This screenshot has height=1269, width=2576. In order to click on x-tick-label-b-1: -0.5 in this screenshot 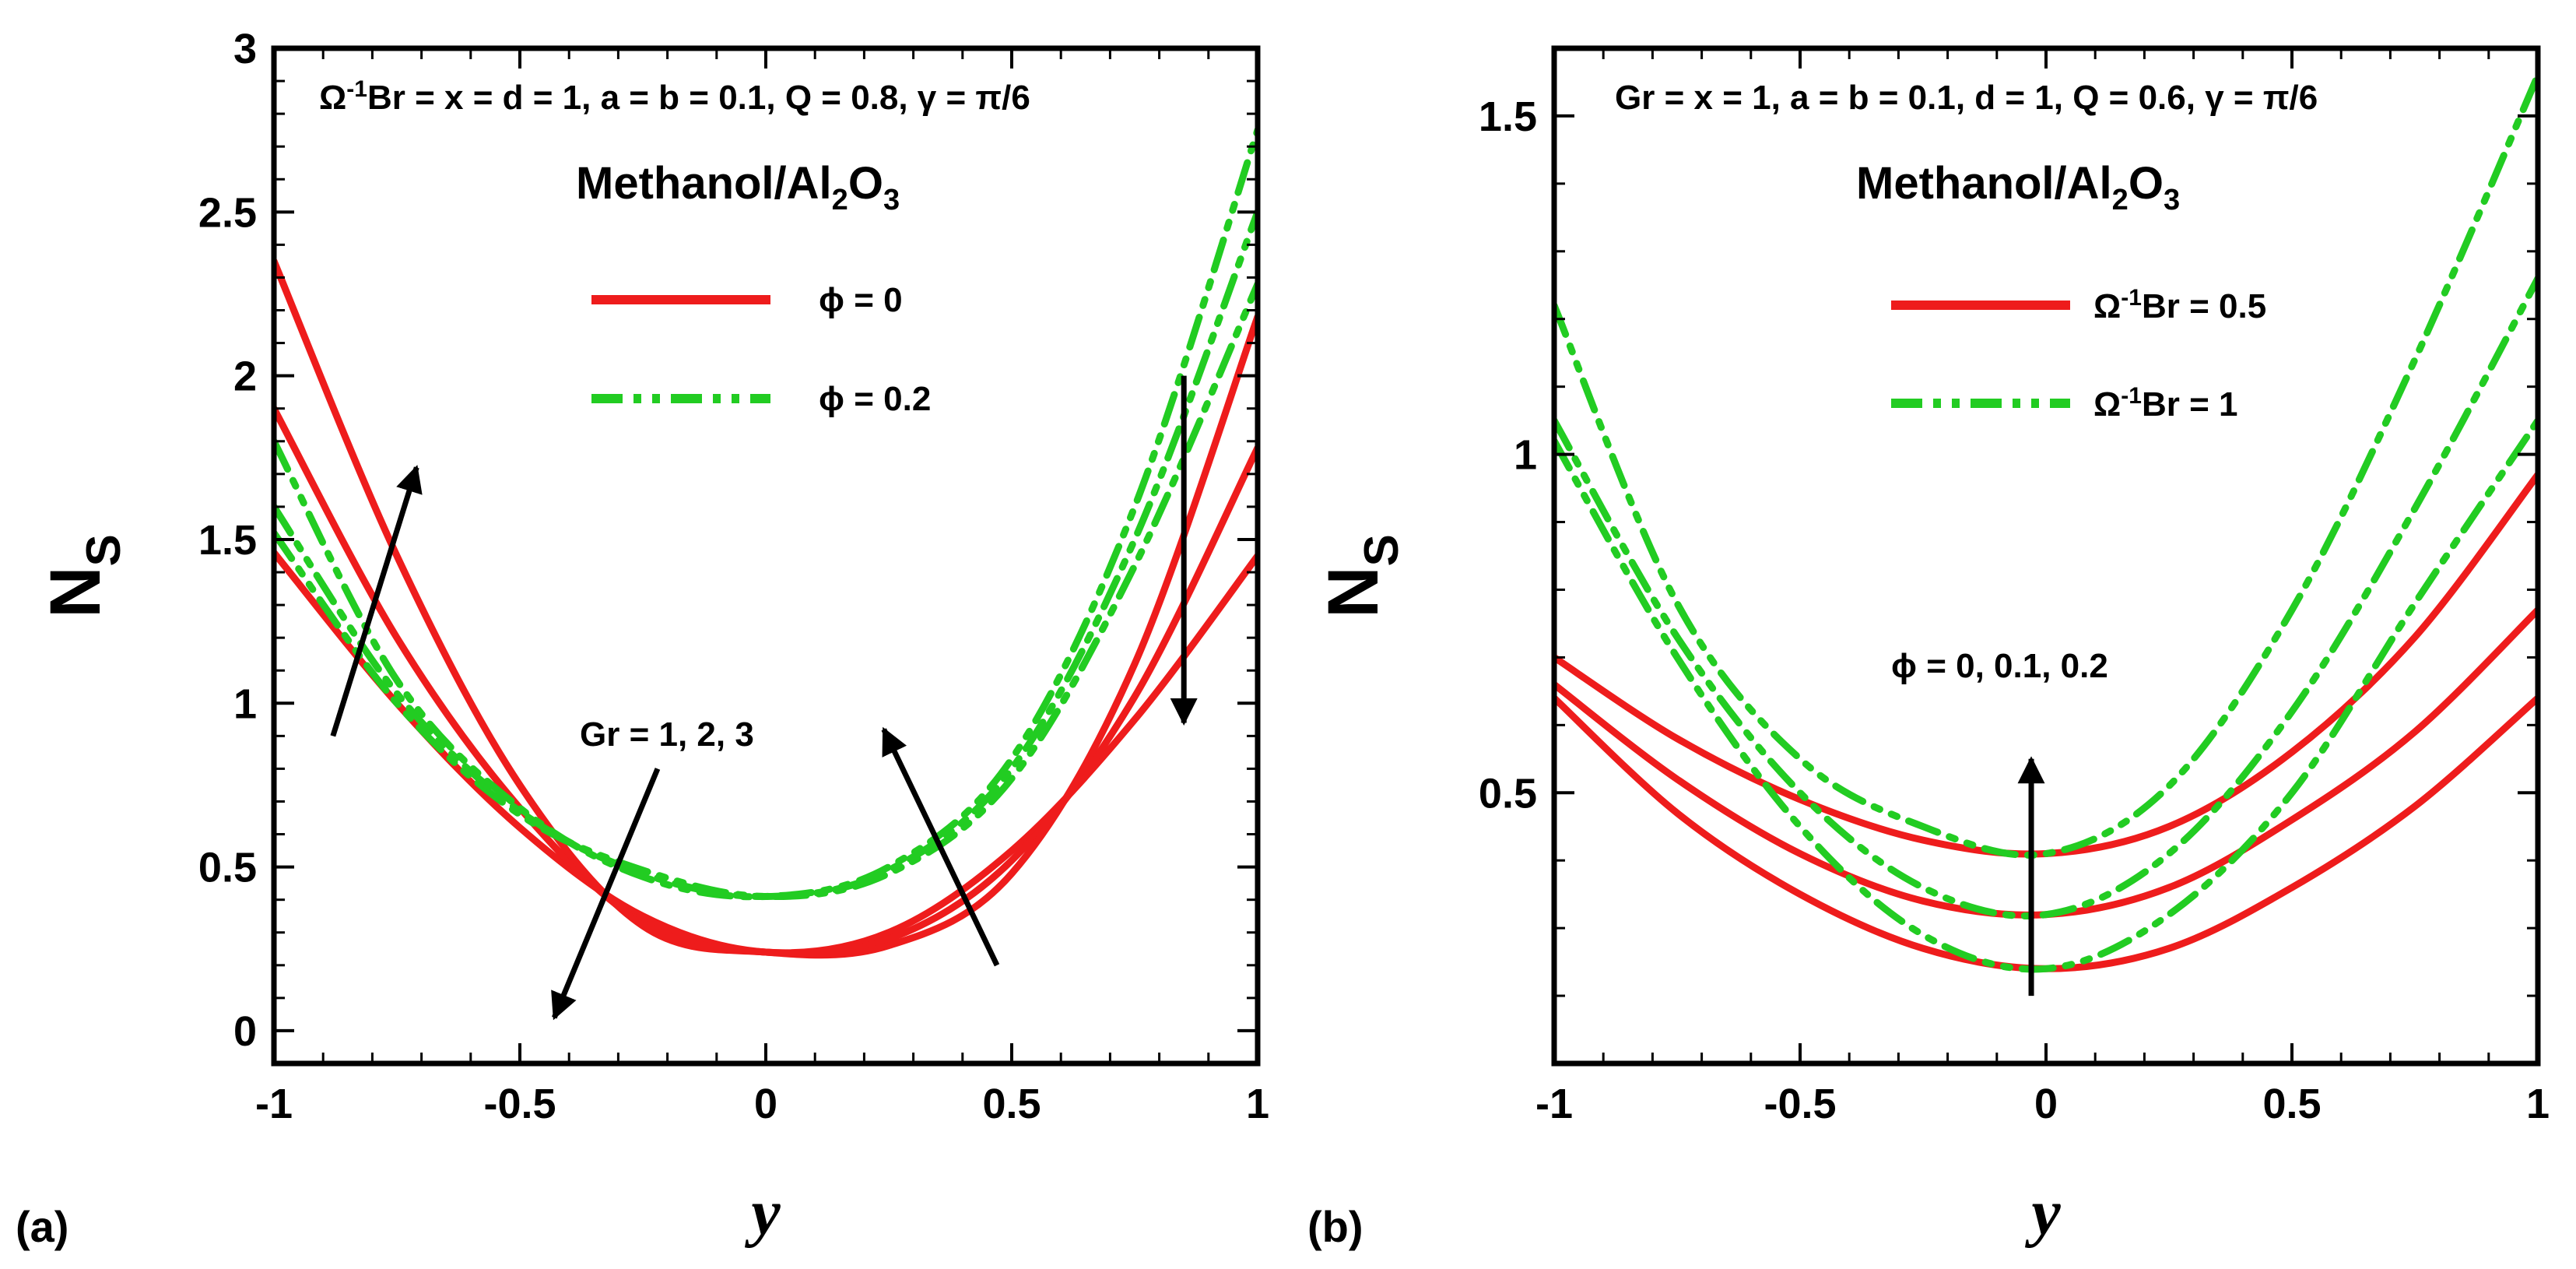, I will do `click(1800, 1104)`.